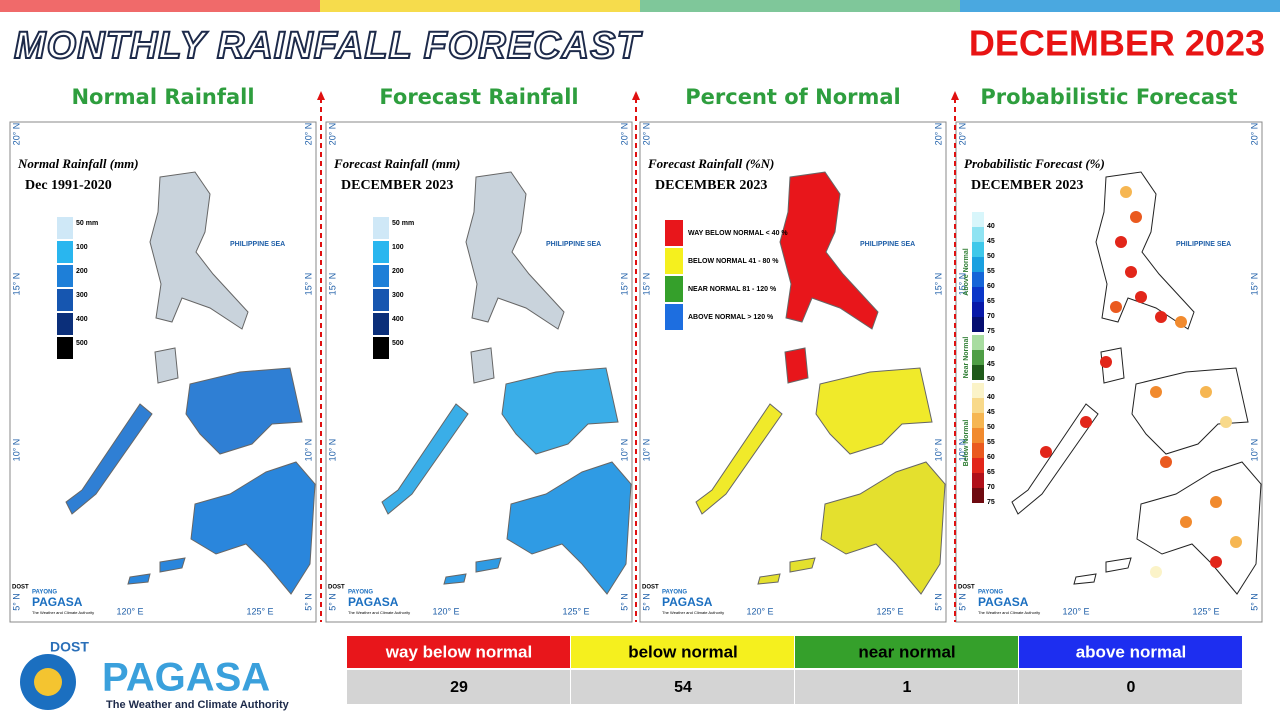  What do you see at coordinates (991, 241) in the screenshot?
I see `legend-label: 45` at bounding box center [991, 241].